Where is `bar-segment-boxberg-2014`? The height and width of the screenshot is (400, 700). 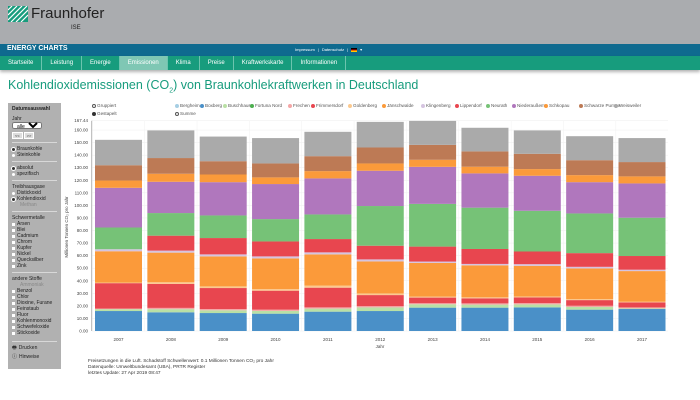
bar-segment-boxberg-2014 is located at coordinates (485, 319).